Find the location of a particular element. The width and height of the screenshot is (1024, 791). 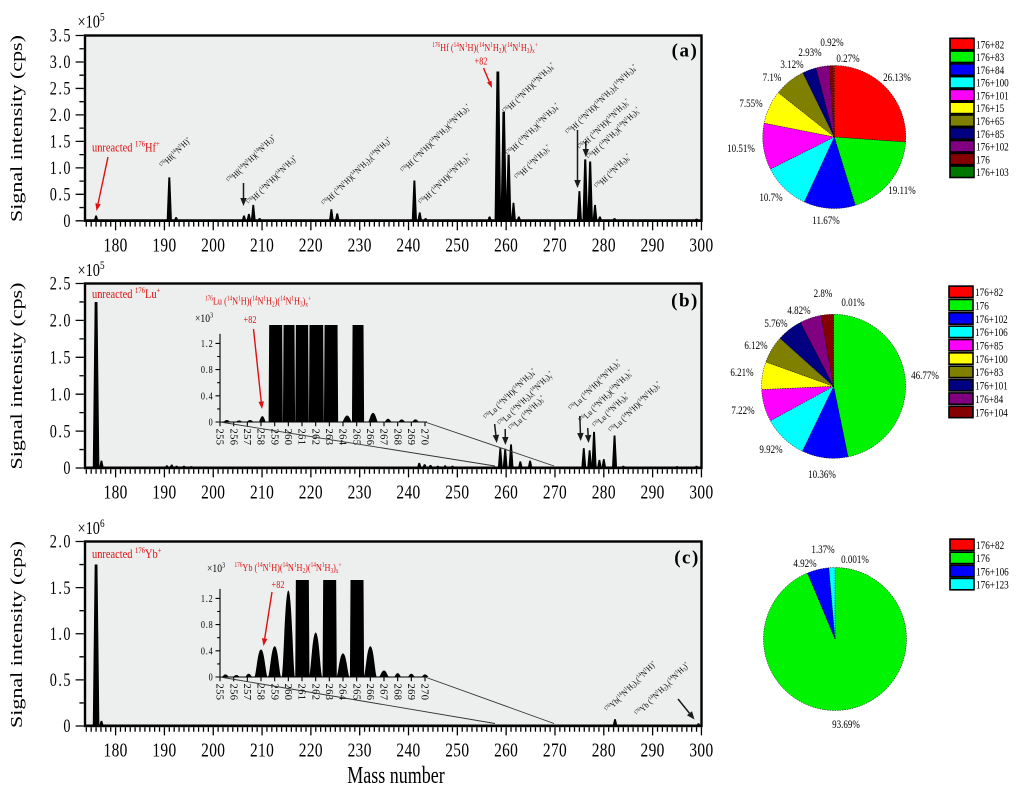

svg-text: 176+104 is located at coordinates (991, 413).